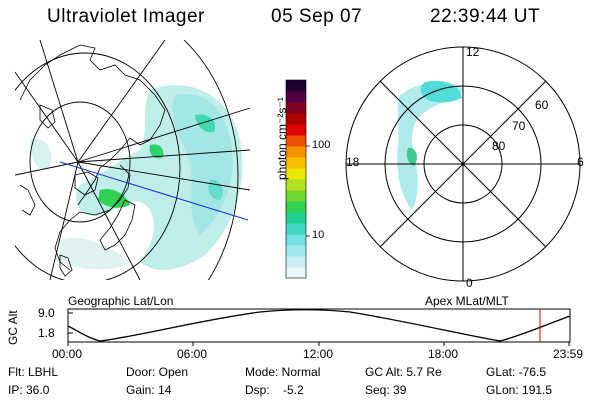 The height and width of the screenshot is (400, 600). Describe the element at coordinates (386, 390) in the screenshot. I see `info-seq: Seq: 39` at that location.